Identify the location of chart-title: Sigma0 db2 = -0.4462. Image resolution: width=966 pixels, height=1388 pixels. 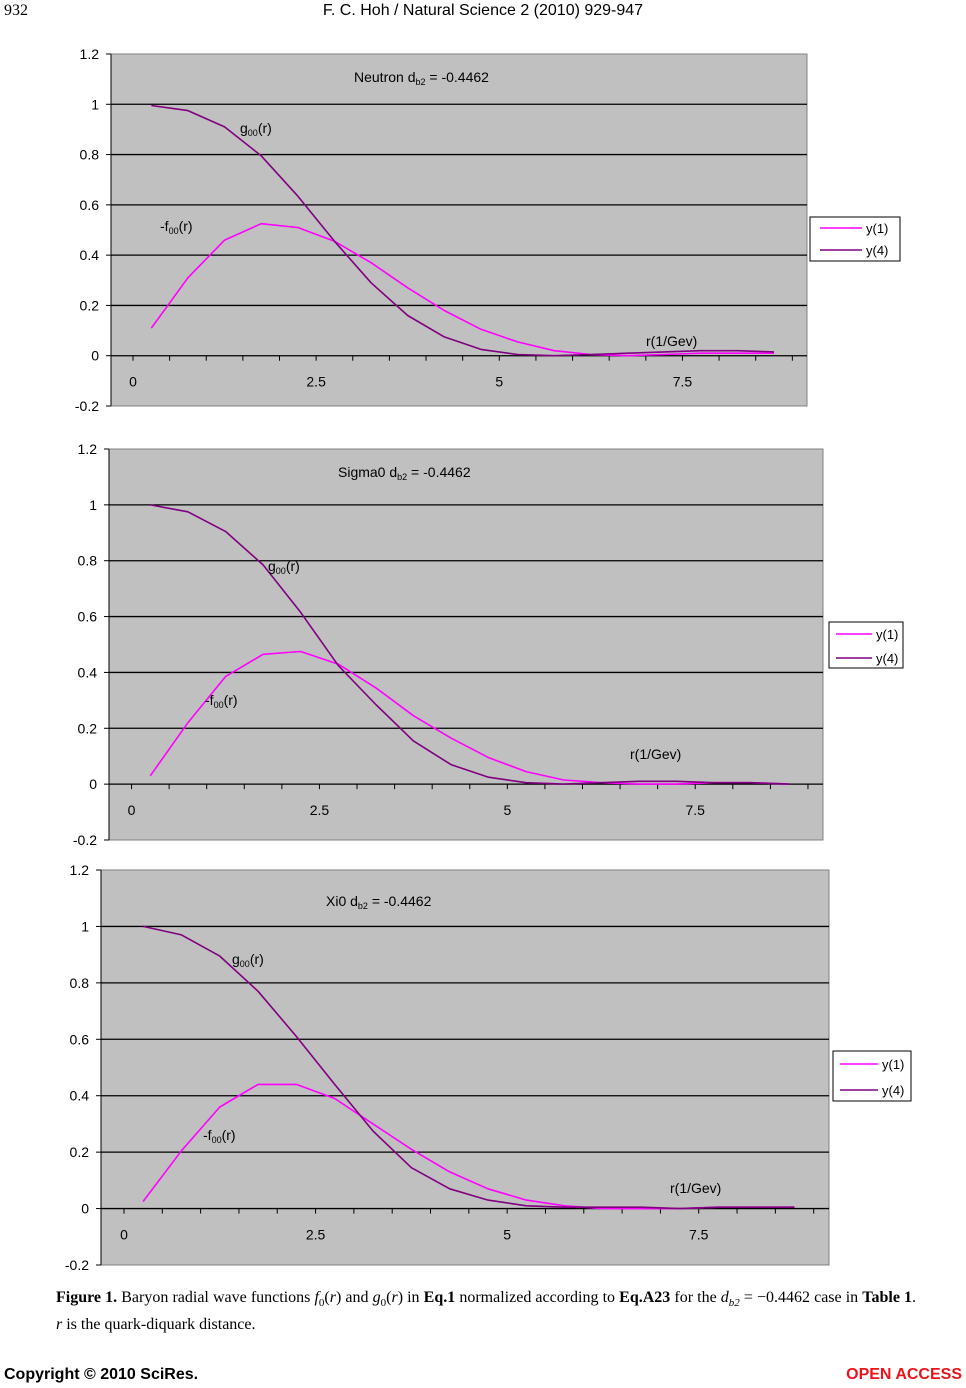
(404, 473).